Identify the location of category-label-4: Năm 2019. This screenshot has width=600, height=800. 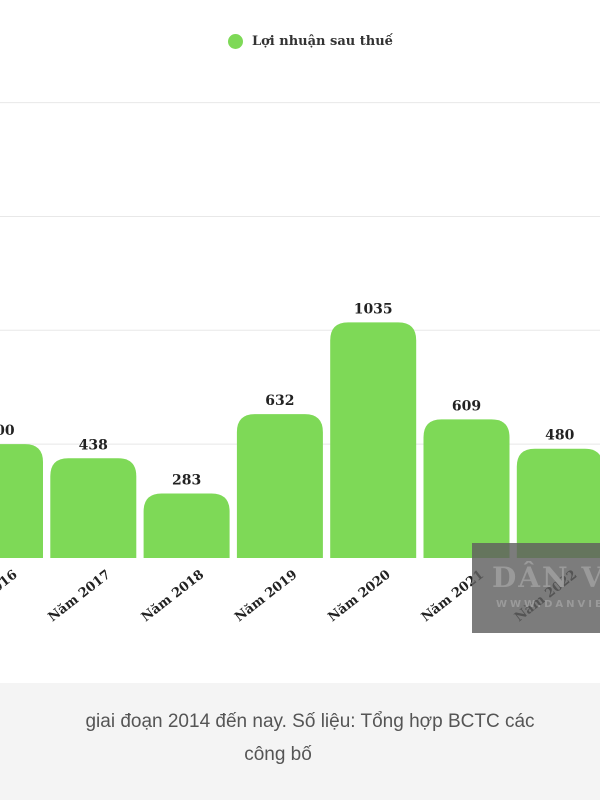
(266, 596).